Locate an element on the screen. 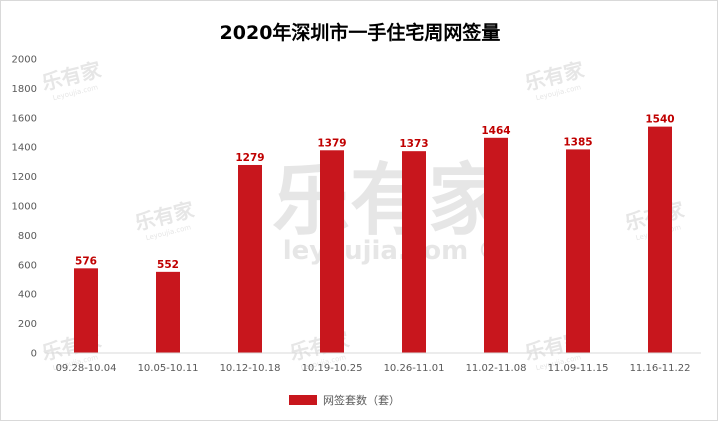 This screenshot has width=718, height=422. y-tick-label: 2000 is located at coordinates (24, 60).